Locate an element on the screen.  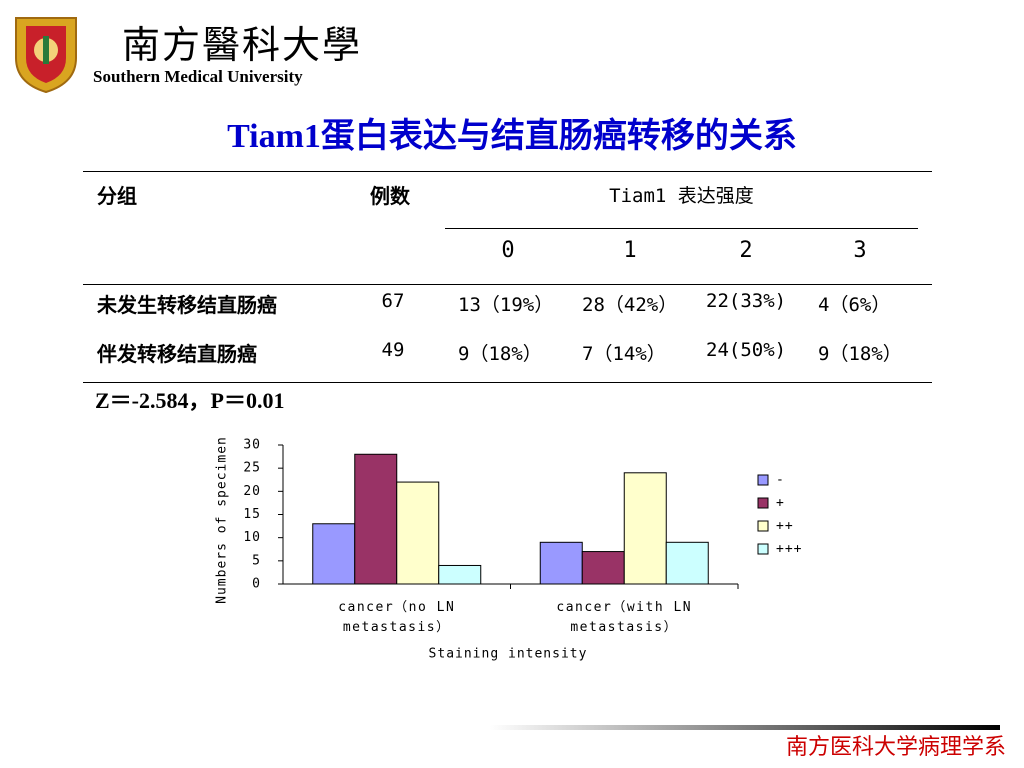
table-cell: 24(50%) is located at coordinates (746, 350).